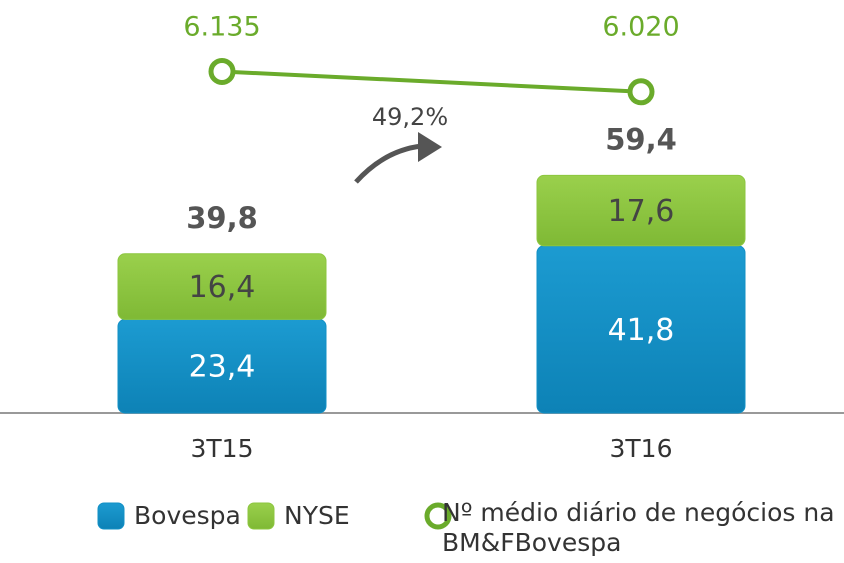  Describe the element at coordinates (641, 330) in the screenshot. I see `value-label: 41,8` at that location.